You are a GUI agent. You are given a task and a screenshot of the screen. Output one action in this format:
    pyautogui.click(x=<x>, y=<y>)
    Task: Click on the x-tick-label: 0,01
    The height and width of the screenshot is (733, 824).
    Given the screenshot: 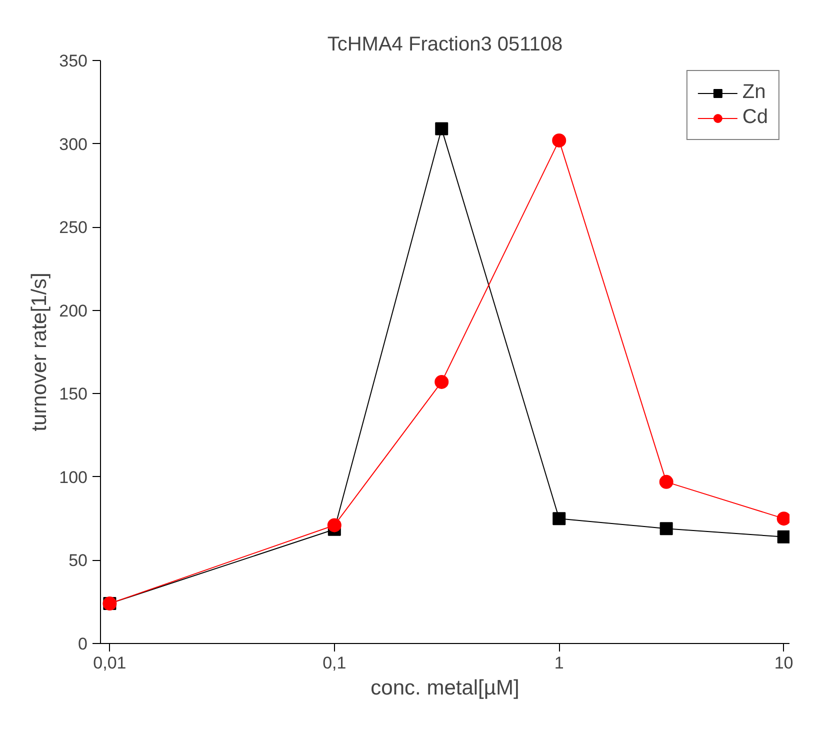 What is the action you would take?
    pyautogui.click(x=109, y=663)
    